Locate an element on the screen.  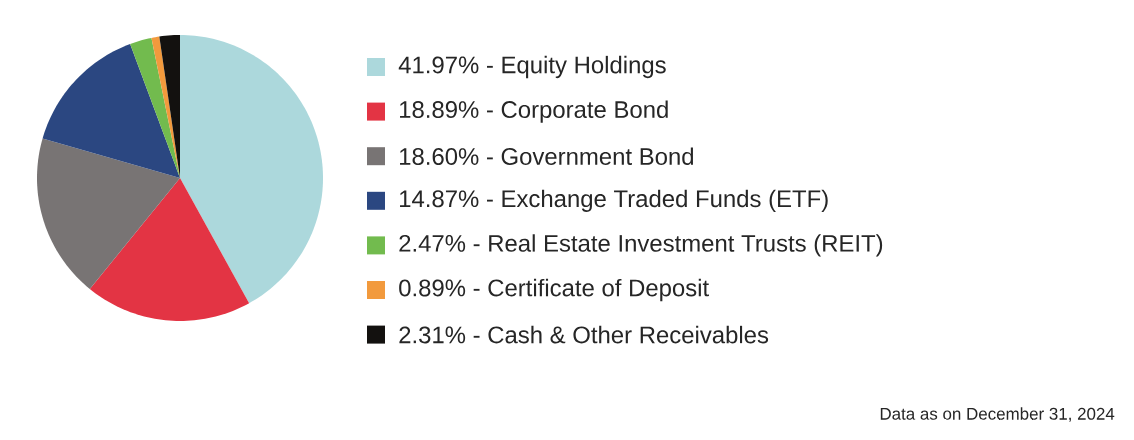
legend-label: 2.47% - Real Estate Investment Trusts (REIT) is located at coordinates (641, 245).